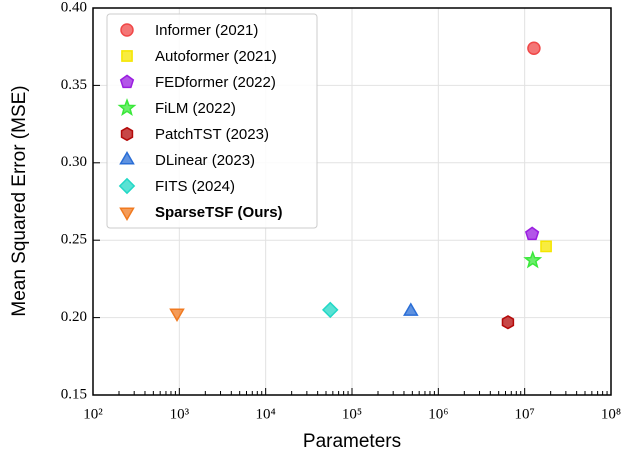 The image size is (624, 456). Describe the element at coordinates (216, 56) in the screenshot. I see `legend-label: Autoformer (2021)` at that location.